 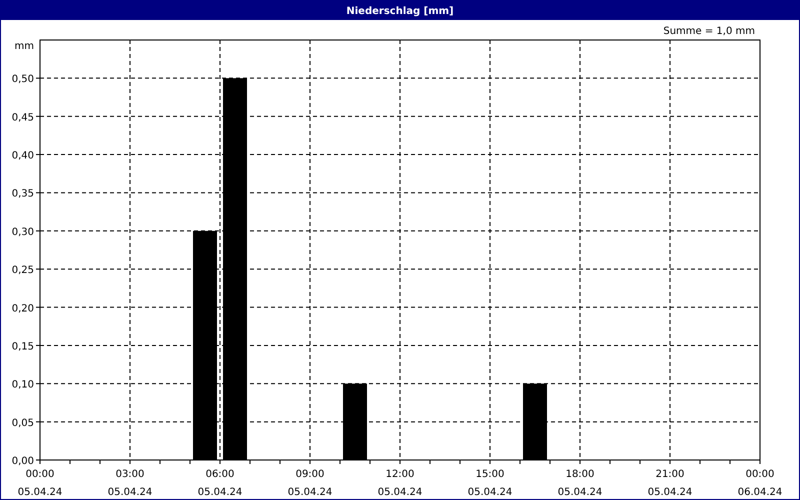 I want to click on text: Summe = 1,0 mm, so click(x=709, y=31).